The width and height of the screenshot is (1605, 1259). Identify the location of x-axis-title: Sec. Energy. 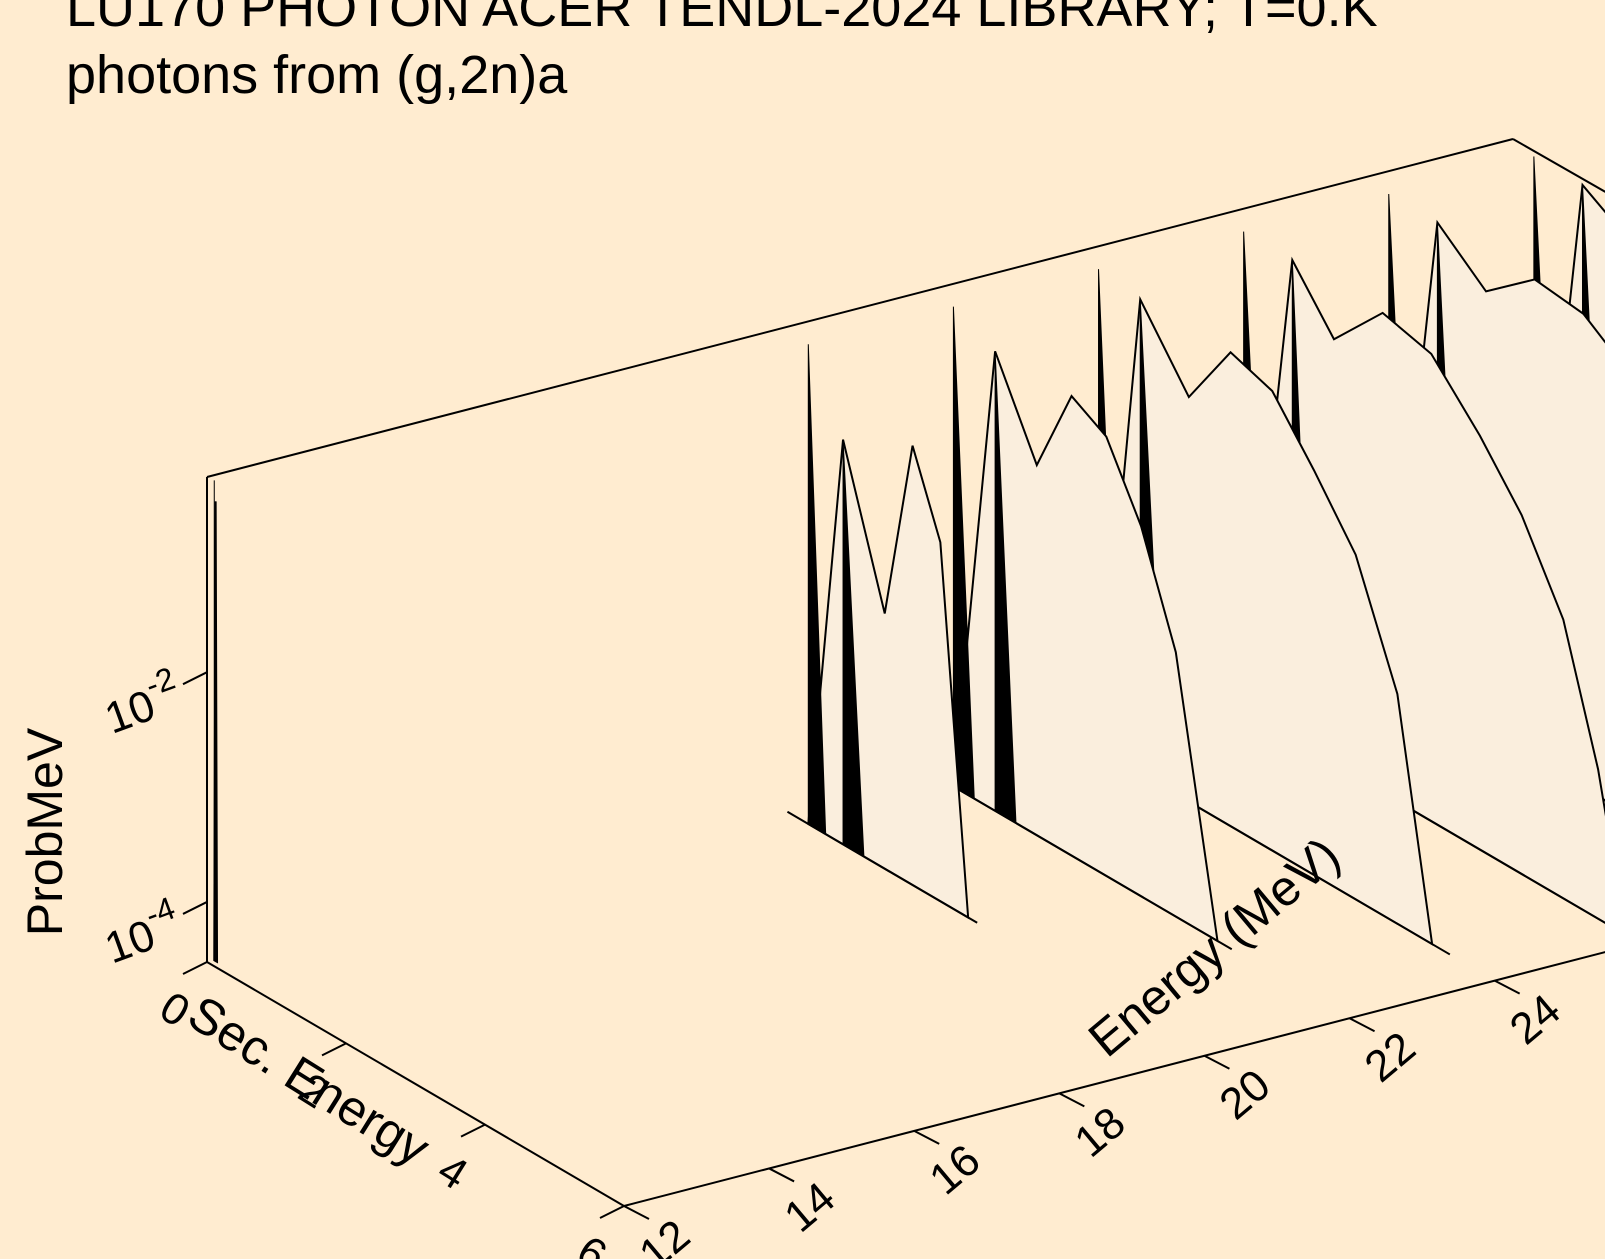
(309, 1081).